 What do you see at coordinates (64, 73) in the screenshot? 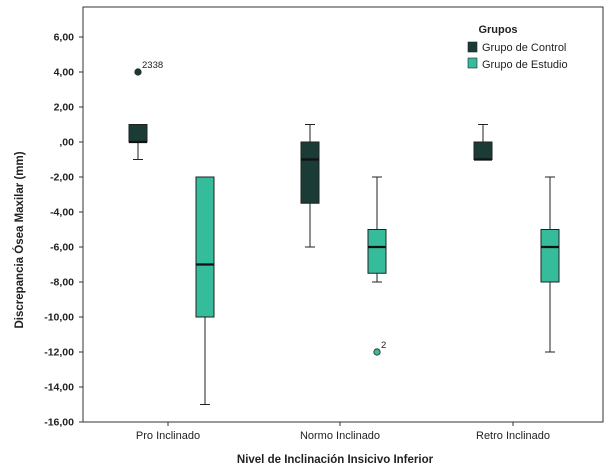
I see `y-tick-label: 4,00` at bounding box center [64, 73].